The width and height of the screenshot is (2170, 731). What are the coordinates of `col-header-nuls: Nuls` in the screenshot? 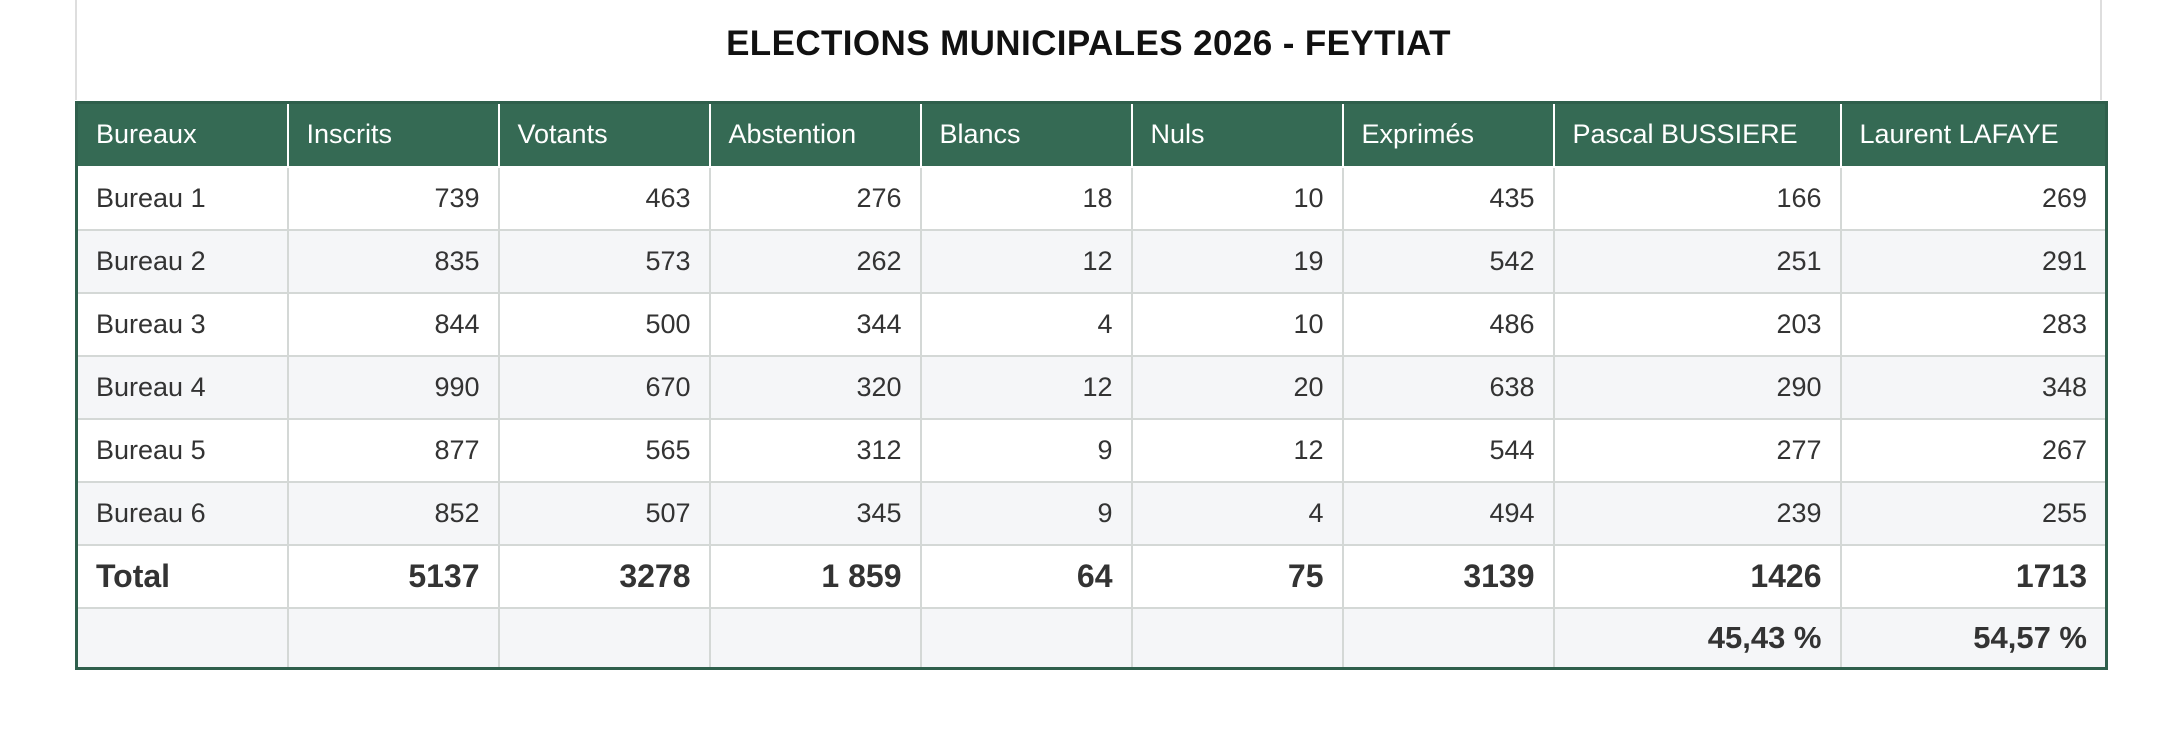 It's located at (1237, 135).